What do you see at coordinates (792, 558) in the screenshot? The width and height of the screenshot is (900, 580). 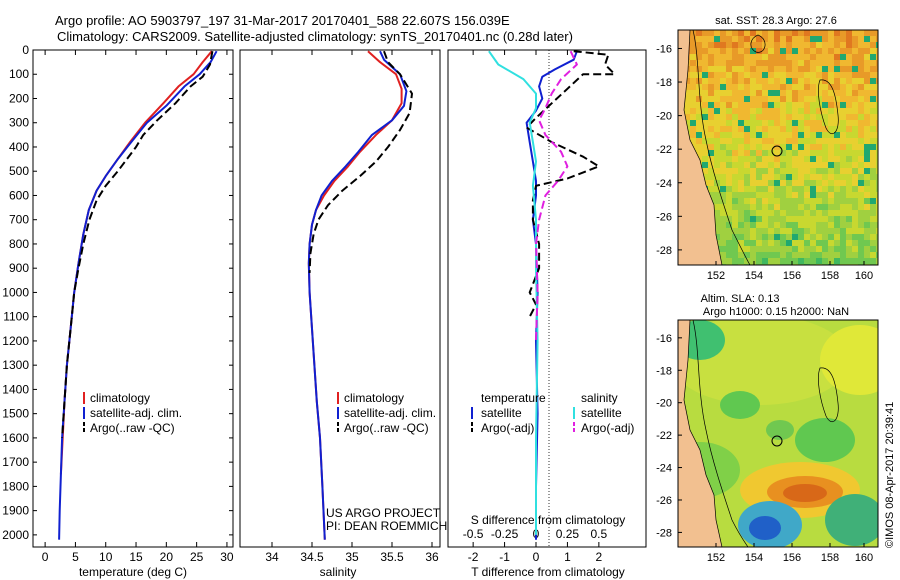 I see `lon-tick-label: 156` at bounding box center [792, 558].